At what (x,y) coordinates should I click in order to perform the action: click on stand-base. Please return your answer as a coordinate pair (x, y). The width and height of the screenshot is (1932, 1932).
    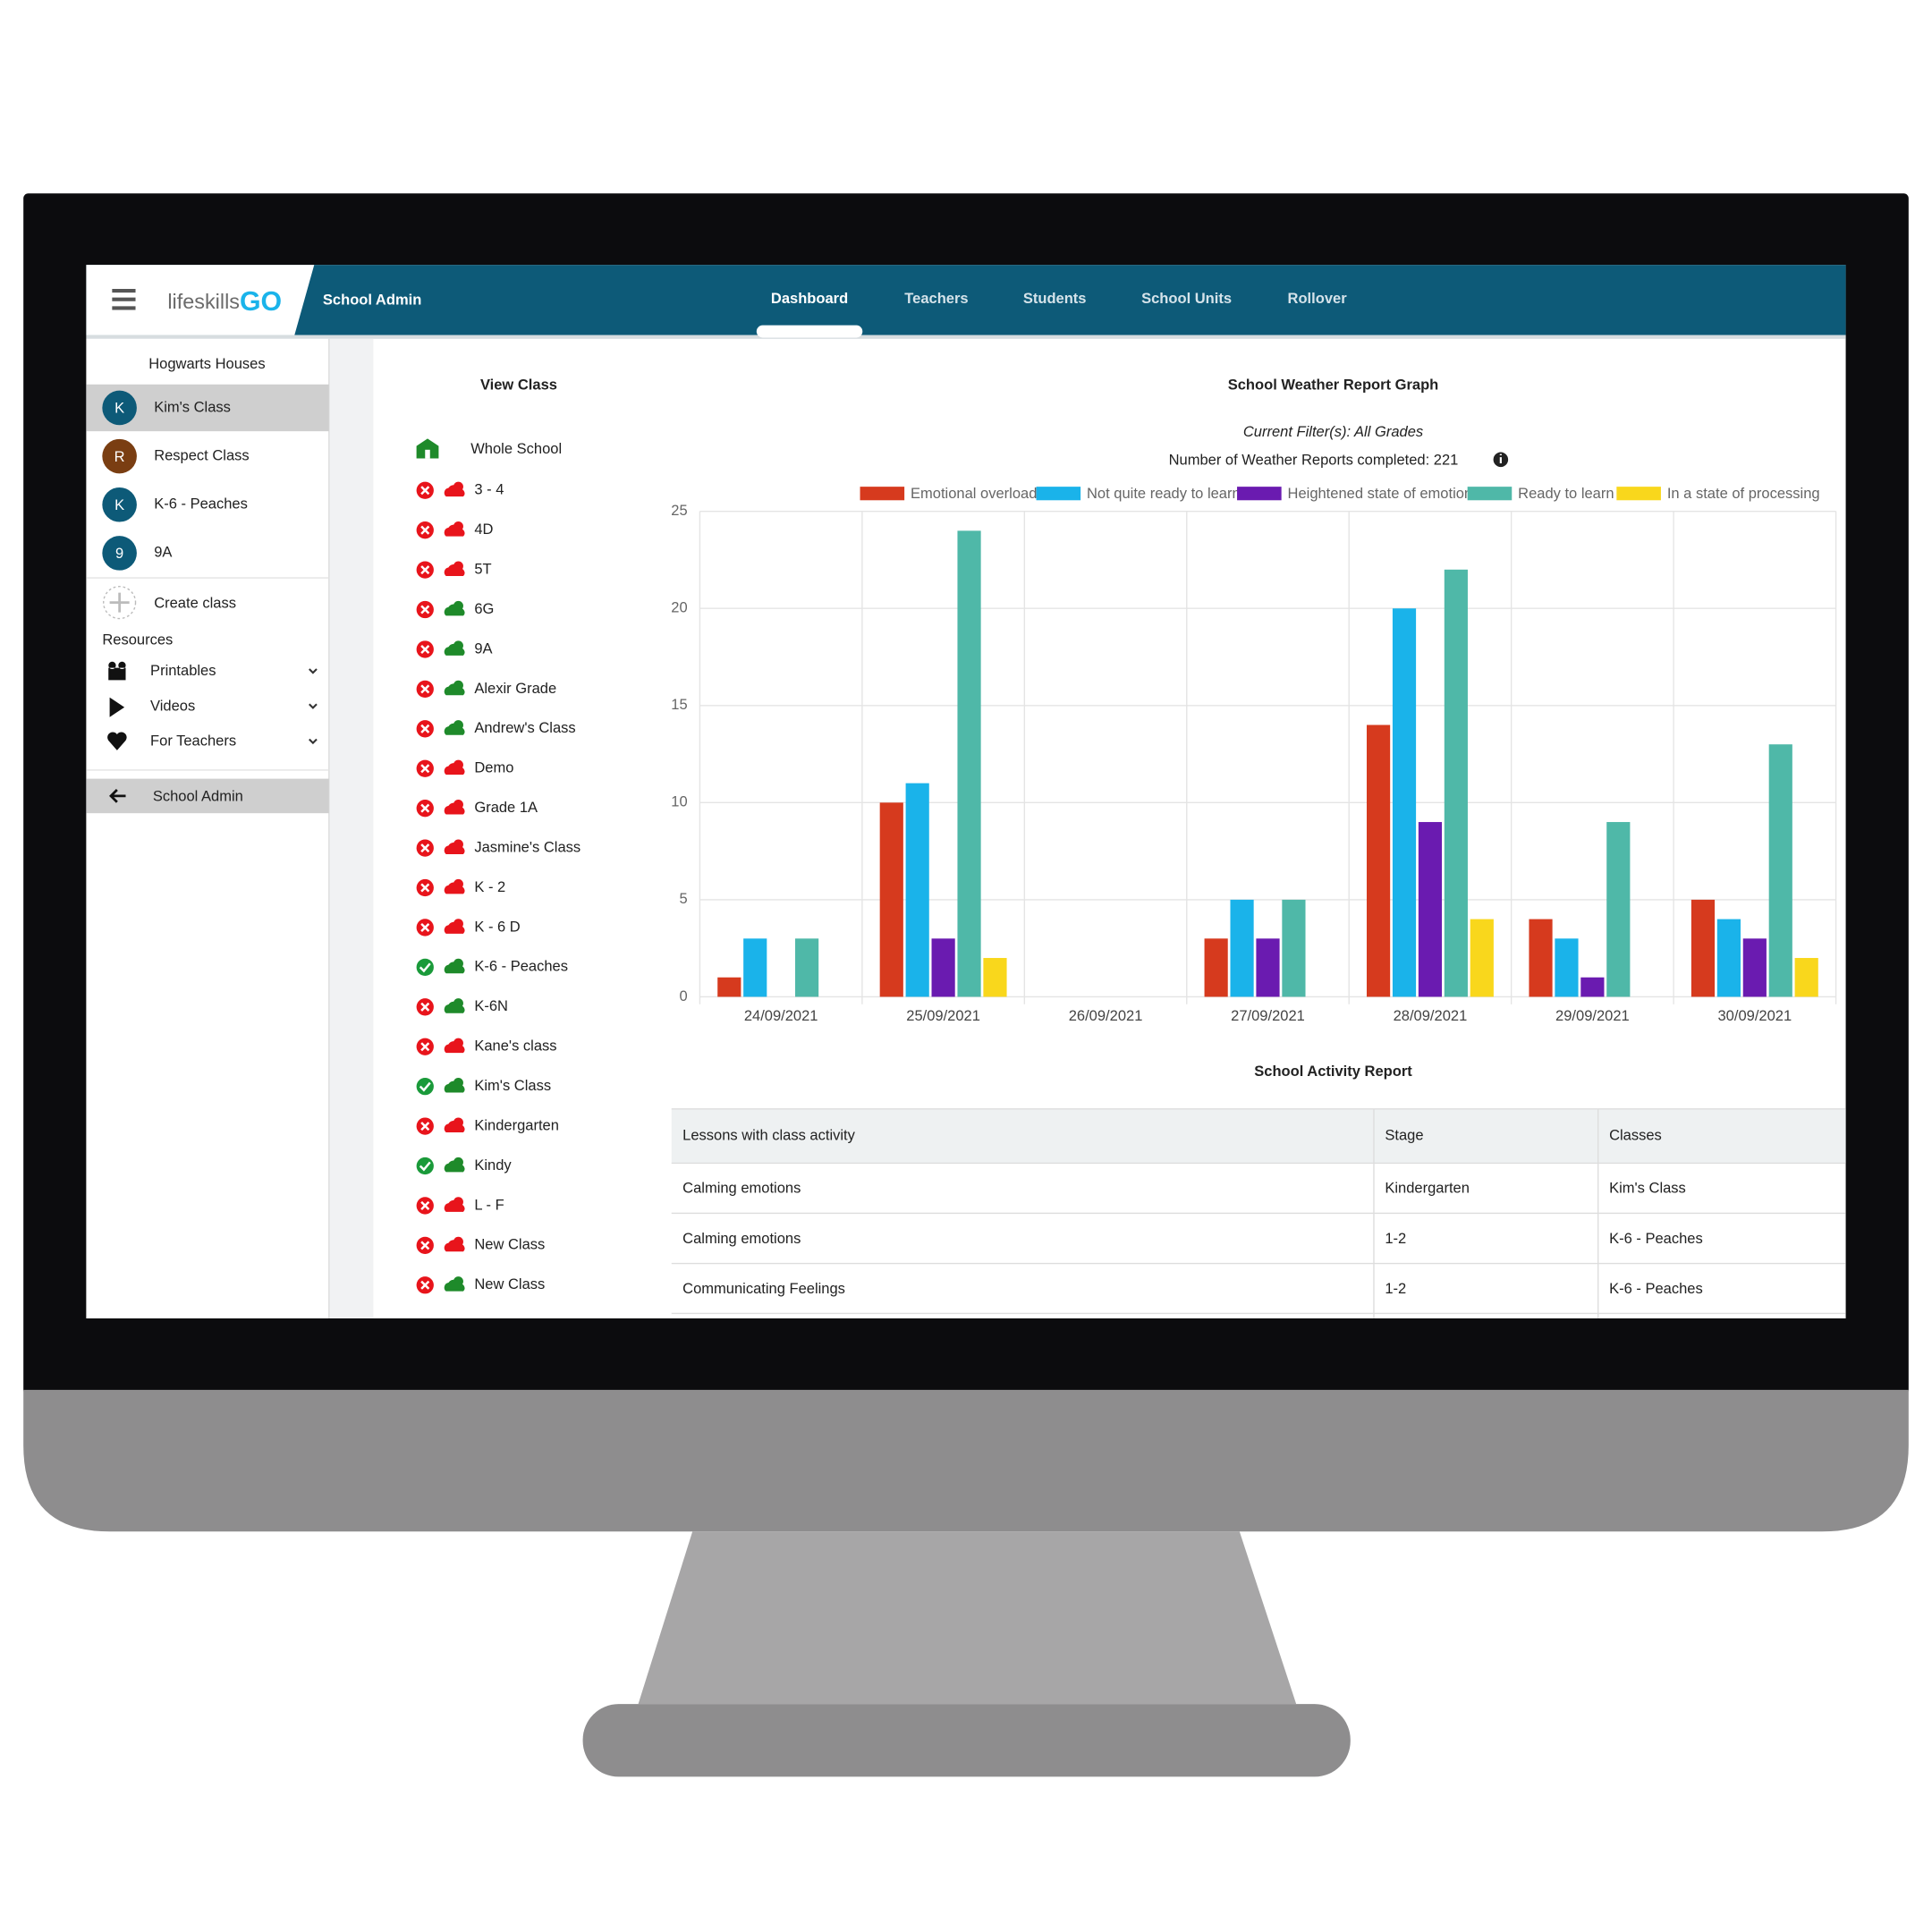
    Looking at the image, I should click on (966, 1740).